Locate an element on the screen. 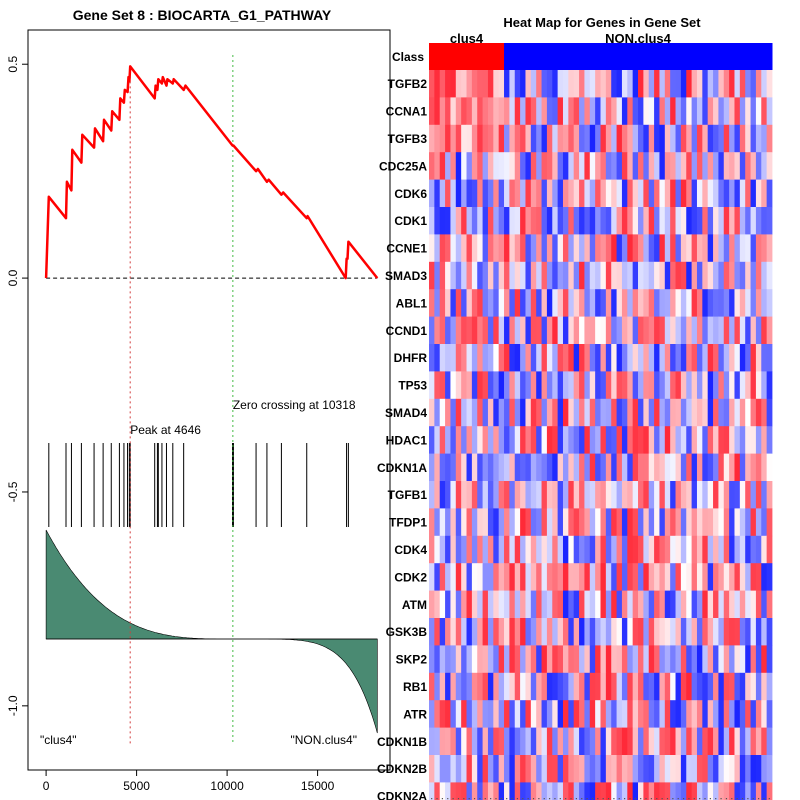  gene-label: CDKN1B is located at coordinates (402, 742).